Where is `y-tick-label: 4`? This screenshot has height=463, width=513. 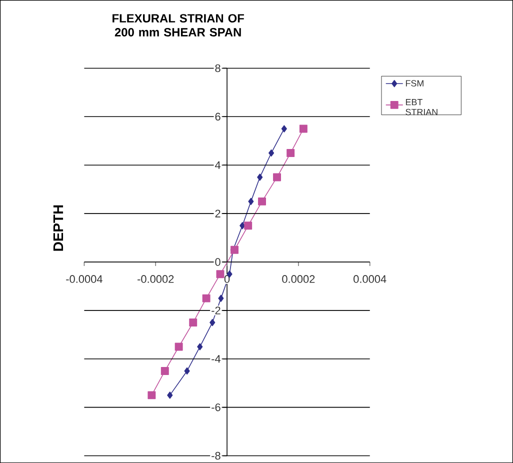
y-tick-label: 4 is located at coordinates (218, 165).